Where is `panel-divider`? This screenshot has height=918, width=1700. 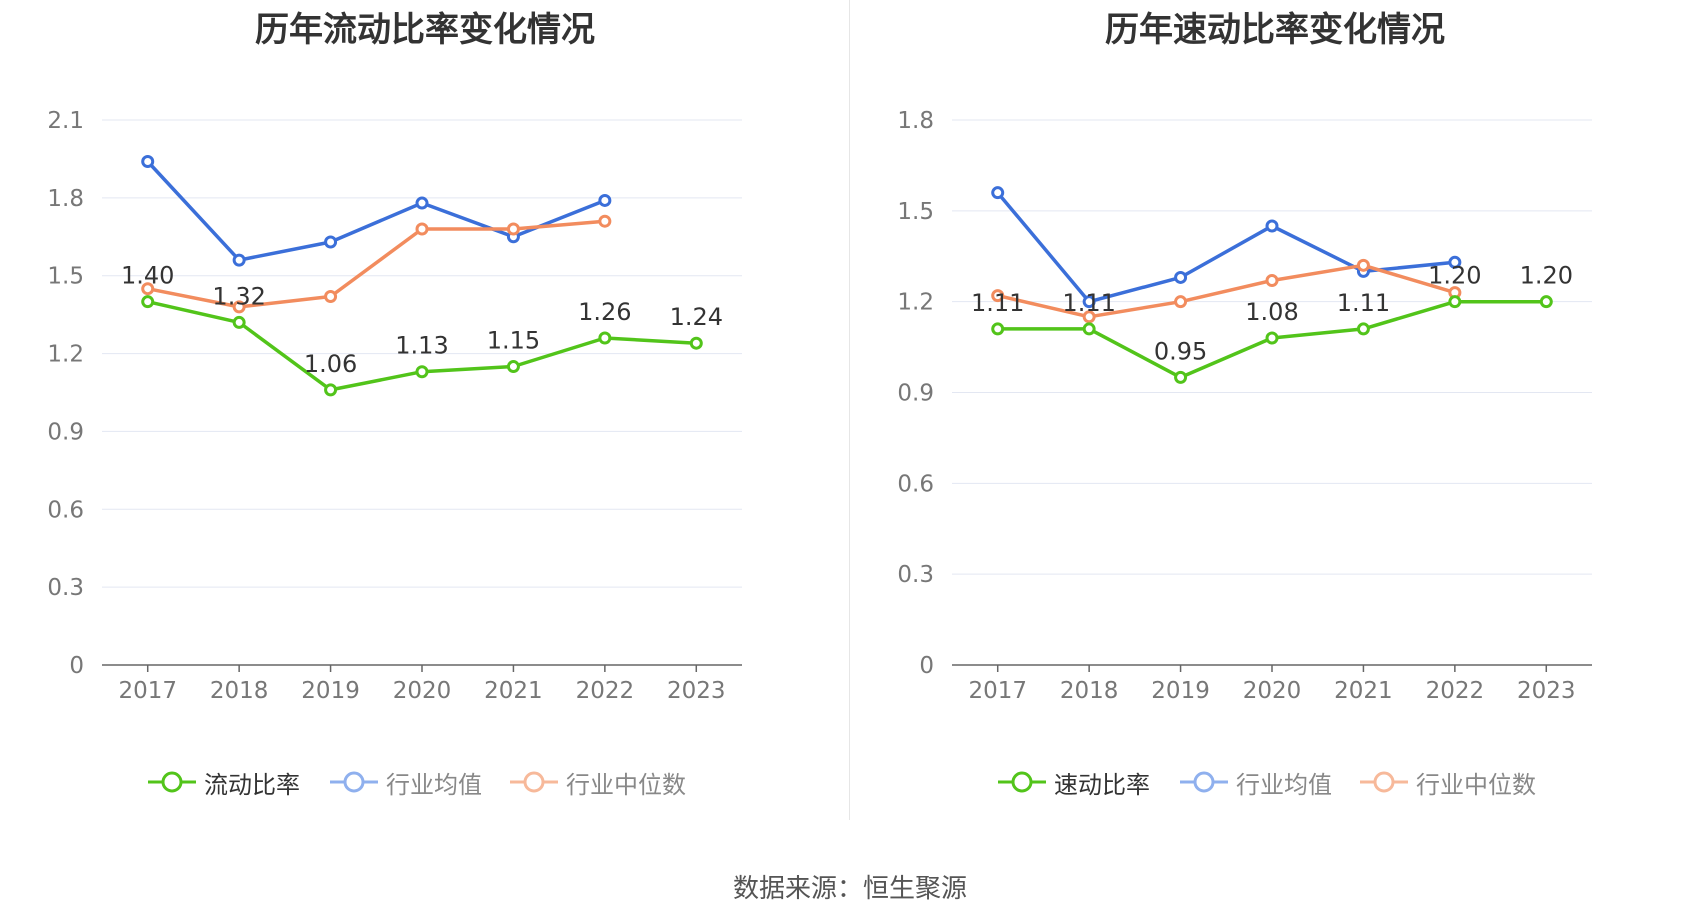
panel-divider is located at coordinates (849, 410).